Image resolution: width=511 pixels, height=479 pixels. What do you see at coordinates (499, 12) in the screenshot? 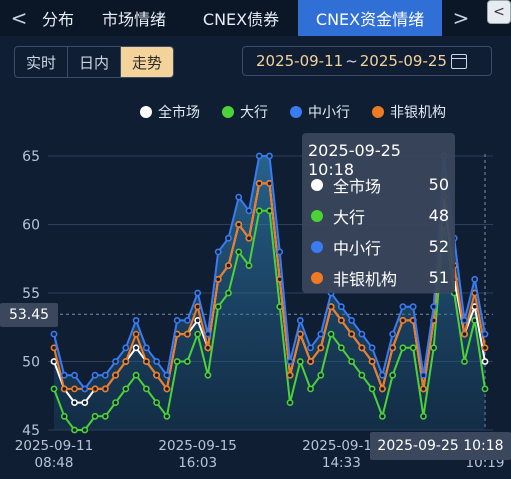
I see `collapse-icon: <` at bounding box center [499, 12].